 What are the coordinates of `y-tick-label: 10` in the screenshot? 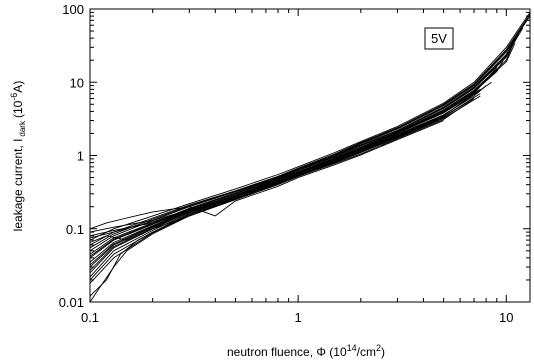 It's located at (77, 82).